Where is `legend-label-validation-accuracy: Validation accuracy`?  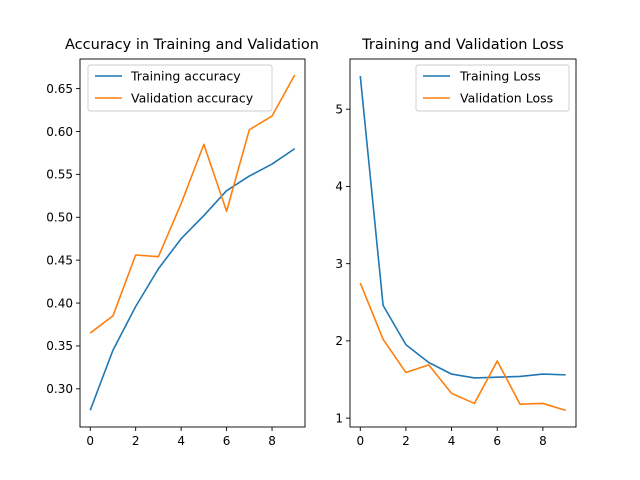 legend-label-validation-accuracy: Validation accuracy is located at coordinates (192, 98).